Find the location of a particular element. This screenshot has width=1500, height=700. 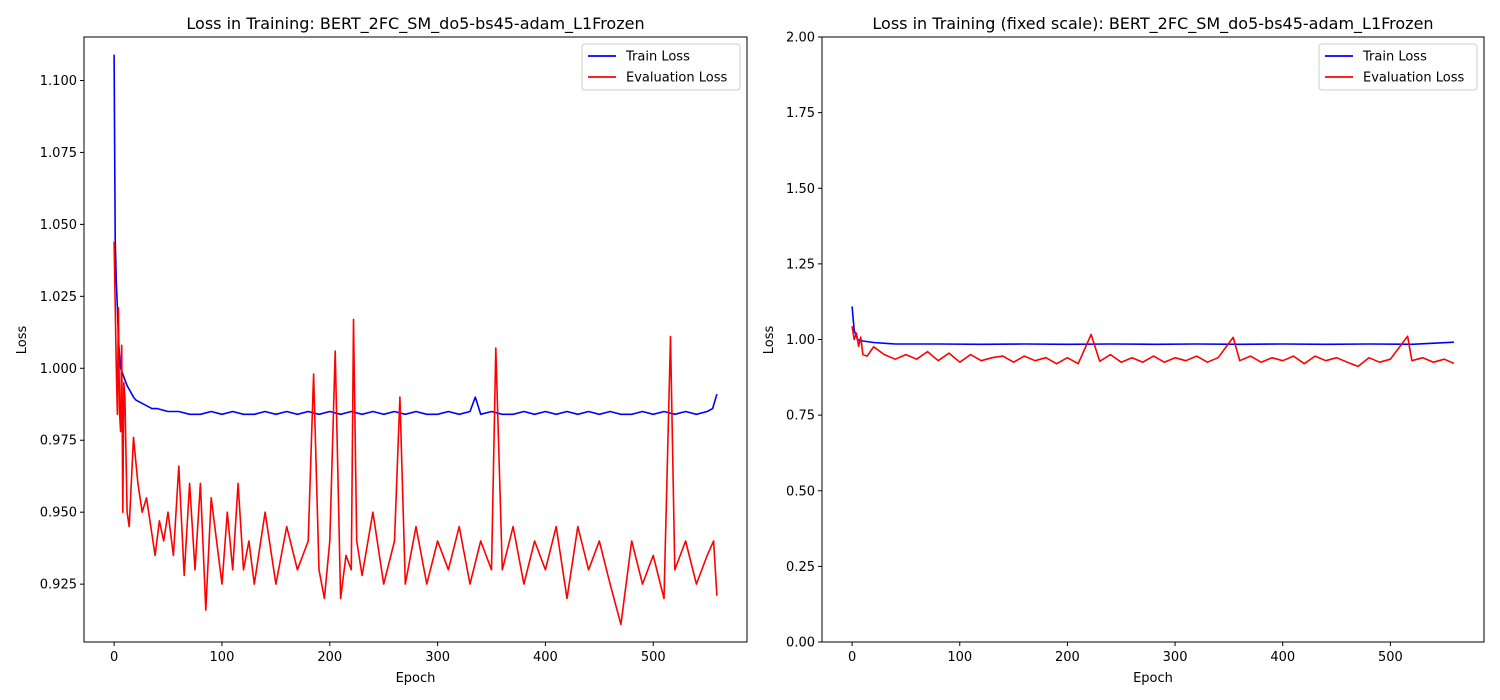

y-tick-label: 0.00 is located at coordinates (800, 643).